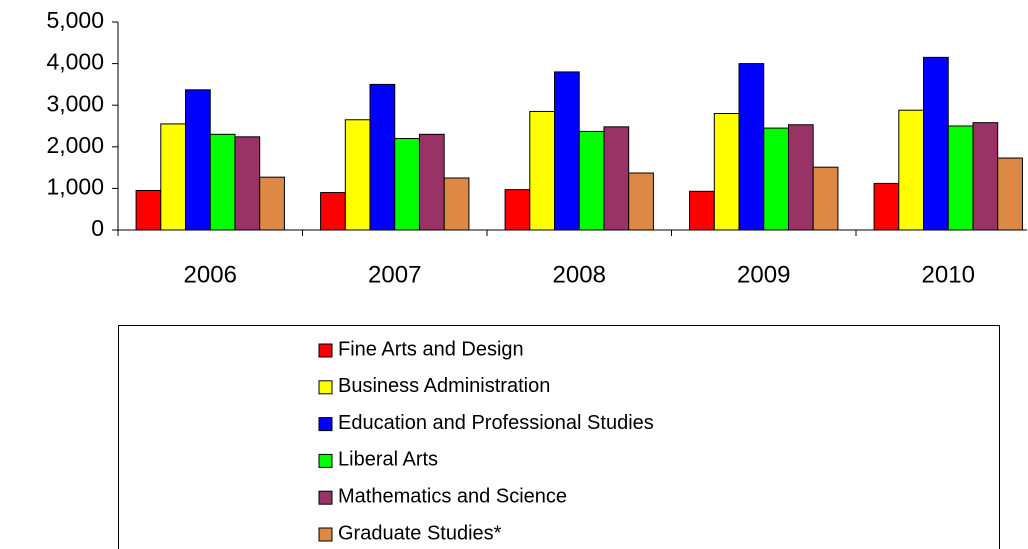  I want to click on x-tick-label: 2010, so click(948, 274).